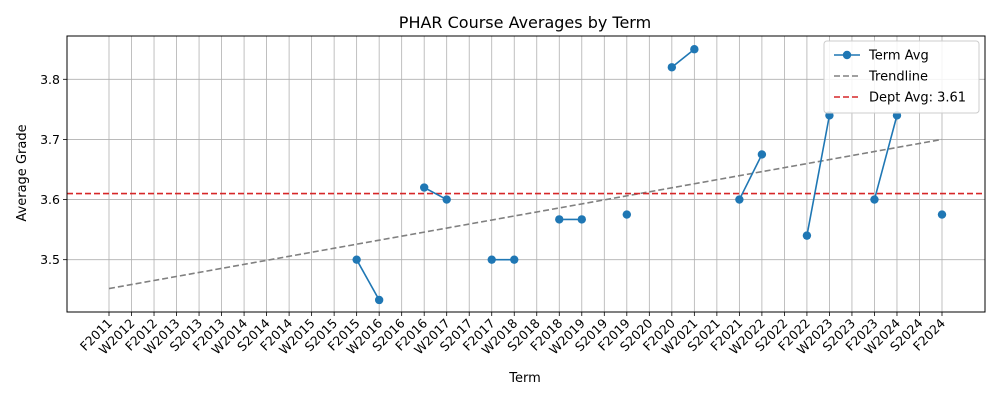  I want to click on legend-box, so click(901, 77).